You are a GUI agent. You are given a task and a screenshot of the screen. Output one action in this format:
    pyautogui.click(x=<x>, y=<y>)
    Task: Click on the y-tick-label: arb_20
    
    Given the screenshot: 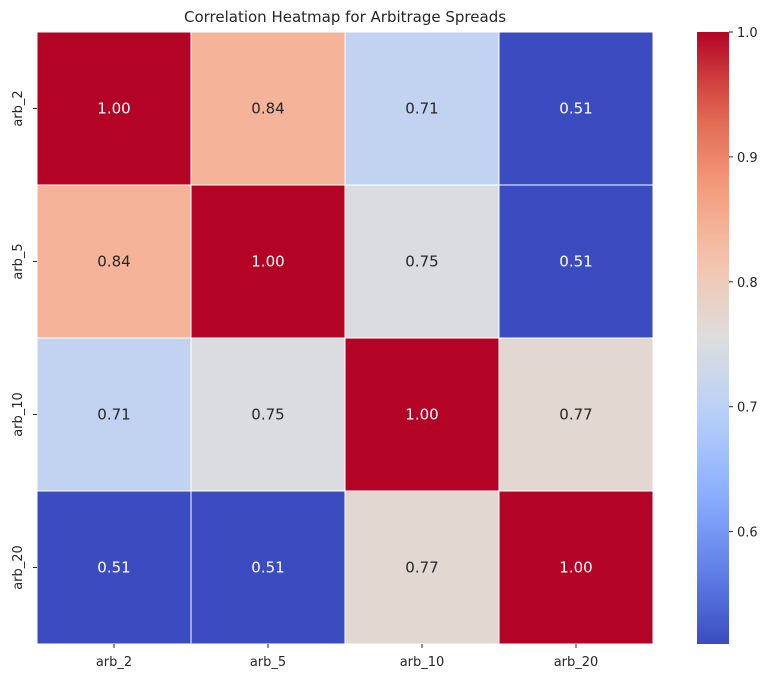 What is the action you would take?
    pyautogui.click(x=18, y=567)
    